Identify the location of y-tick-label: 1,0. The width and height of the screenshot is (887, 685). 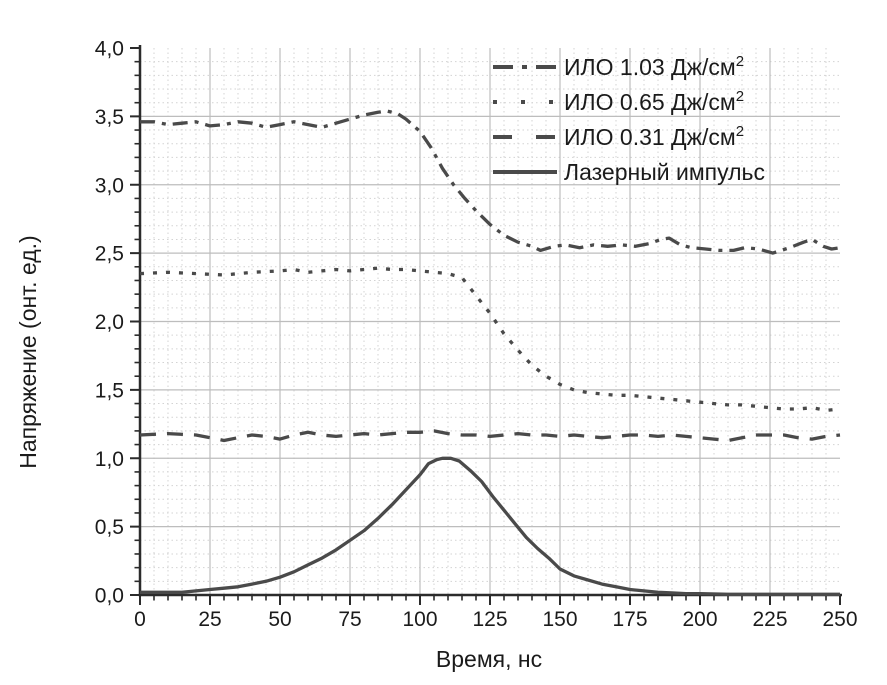
(109, 459).